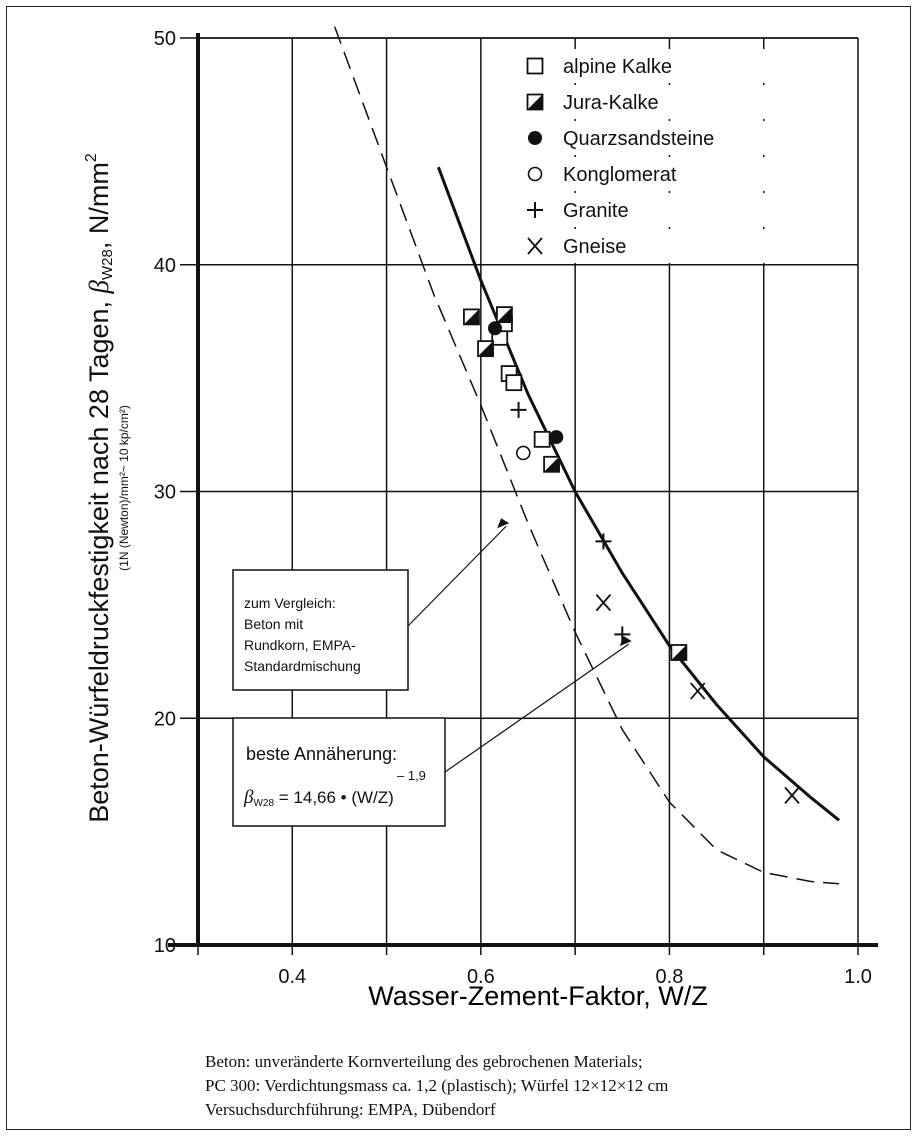 The image size is (919, 1137). What do you see at coordinates (670, 977) in the screenshot?
I see `x-tick-label: 0.8` at bounding box center [670, 977].